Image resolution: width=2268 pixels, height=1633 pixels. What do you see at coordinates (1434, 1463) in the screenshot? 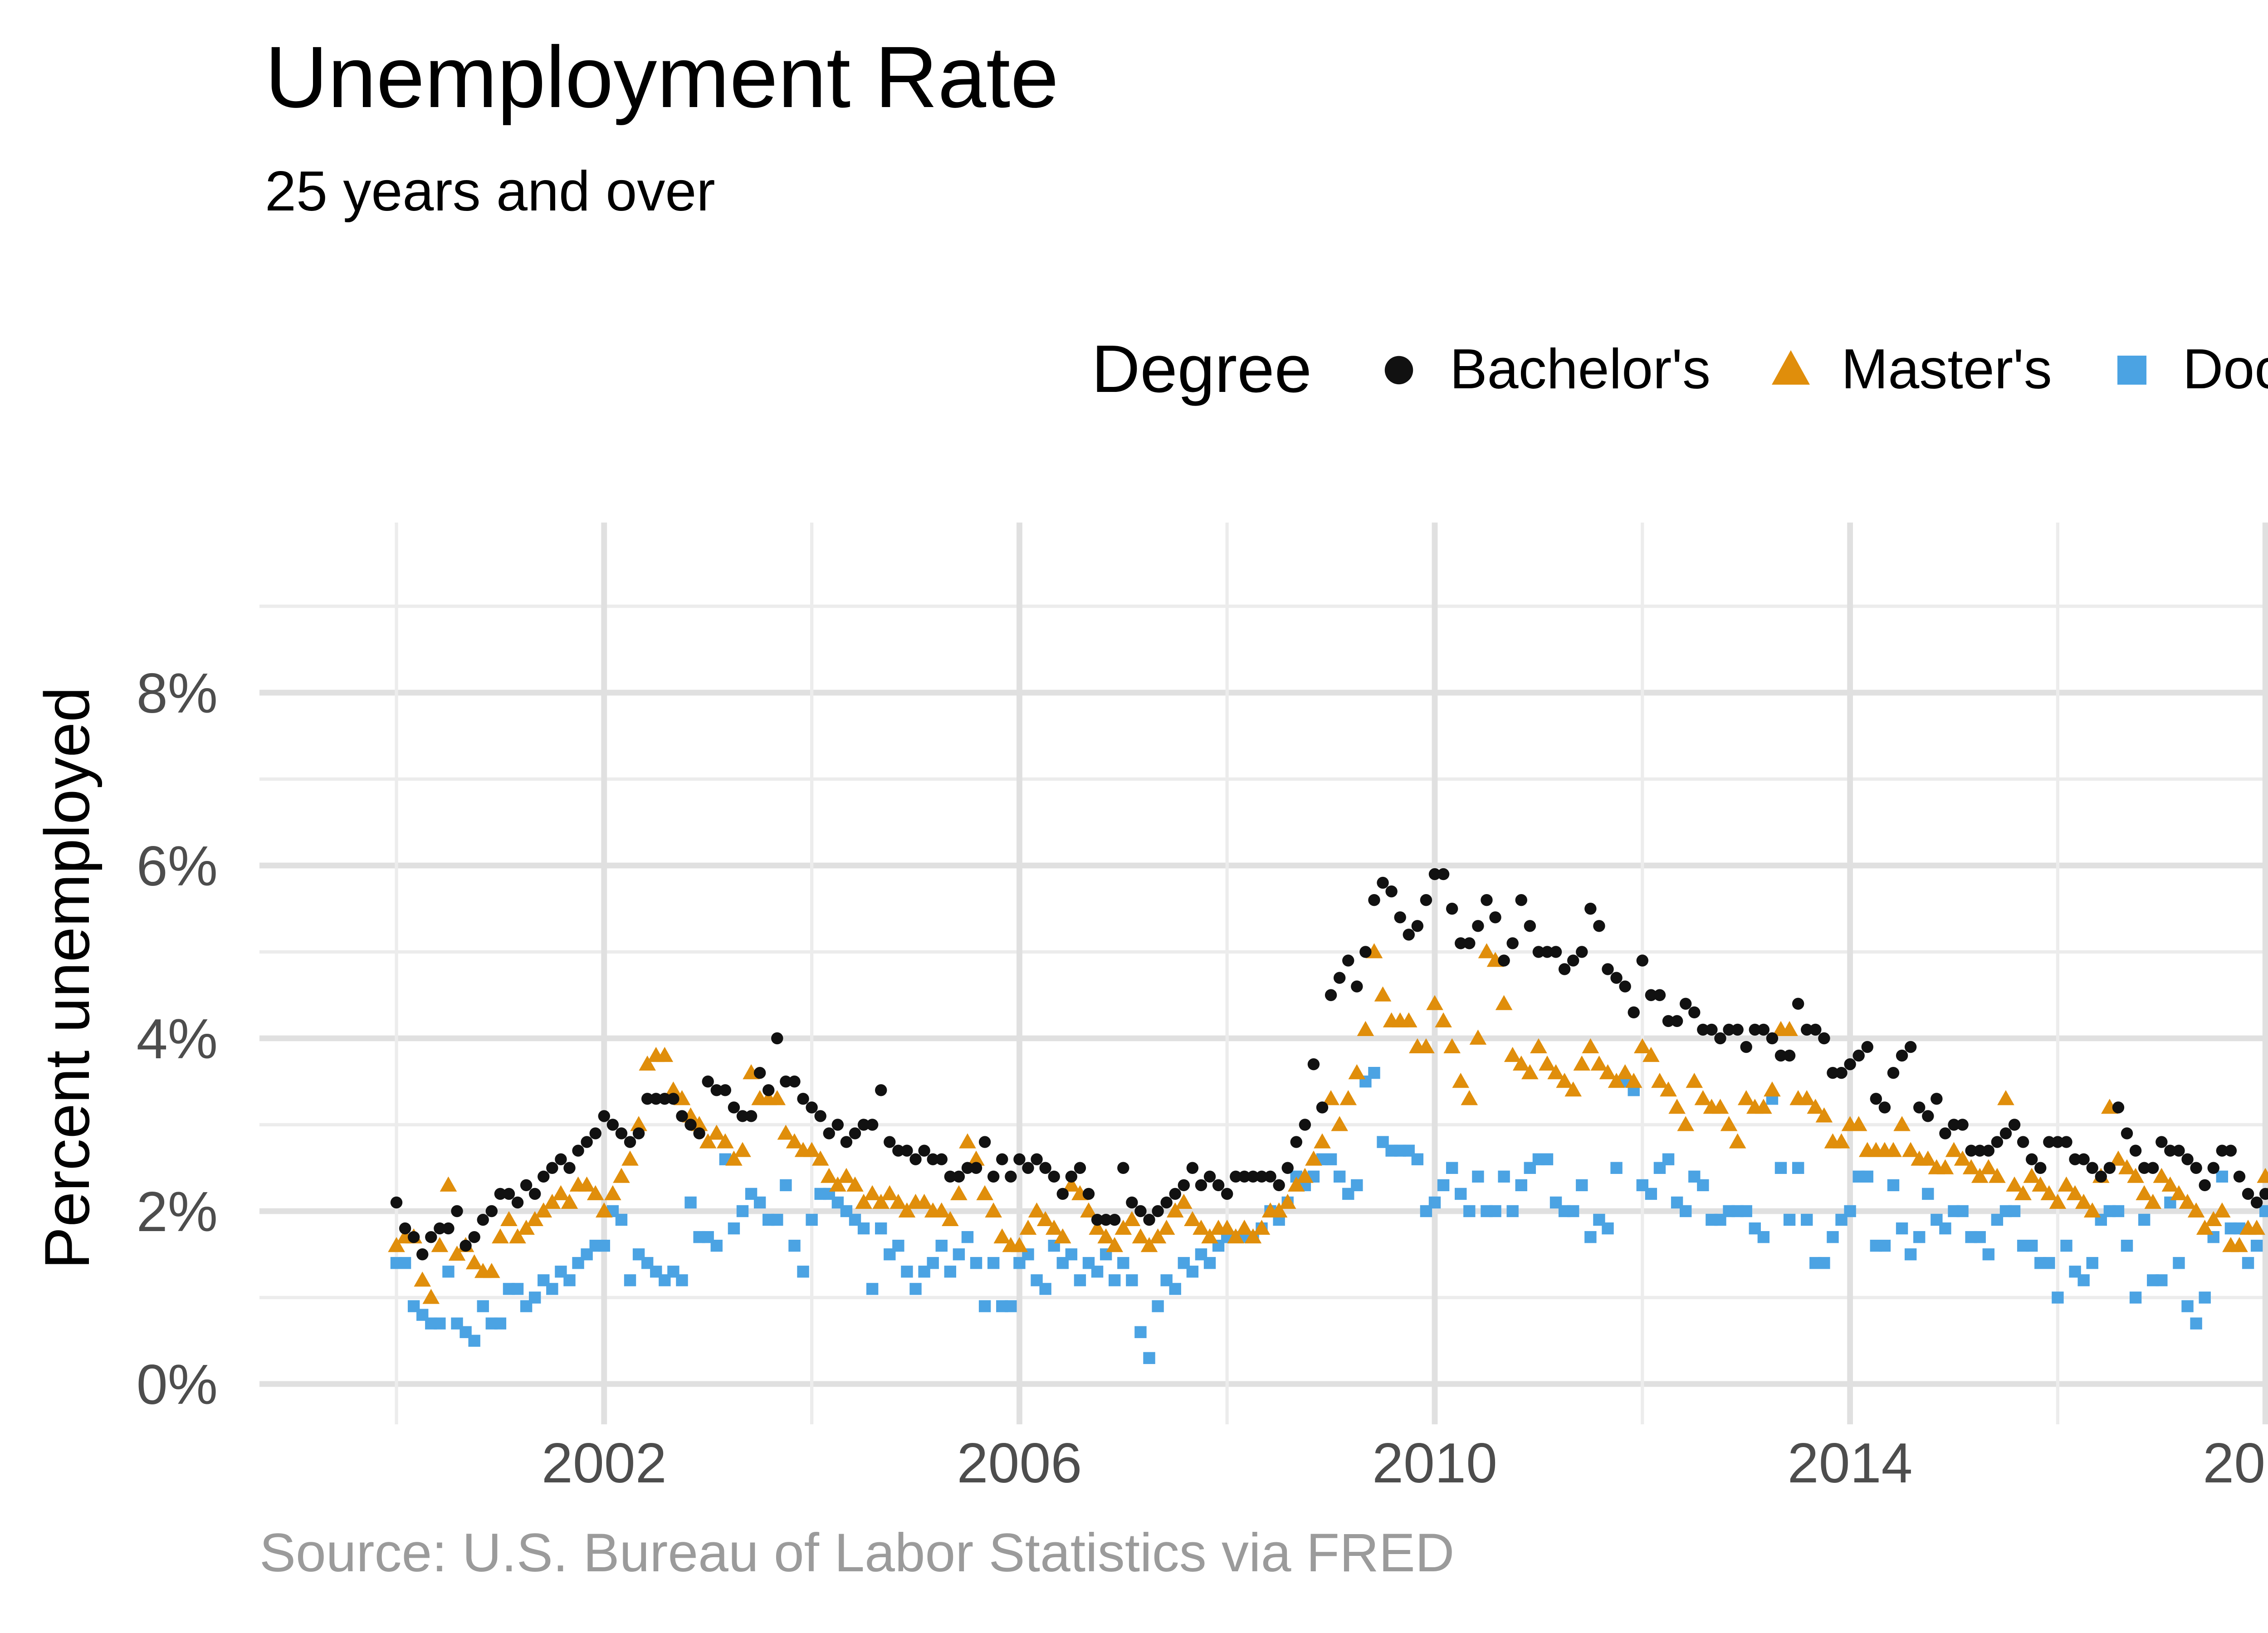
I see `x-tick-label: 2010` at bounding box center [1434, 1463].